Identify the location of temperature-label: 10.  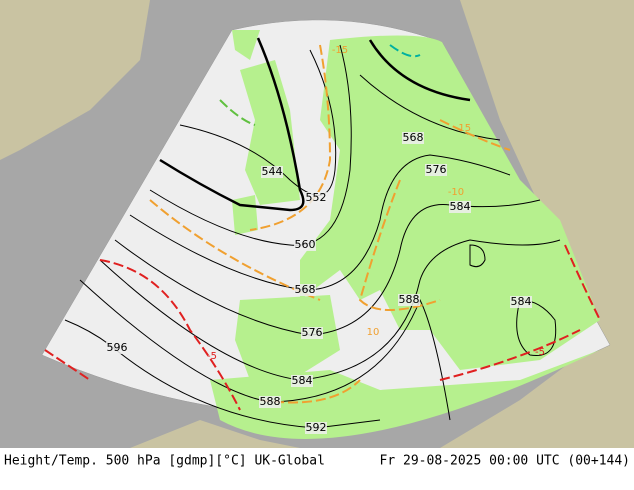
(373, 332).